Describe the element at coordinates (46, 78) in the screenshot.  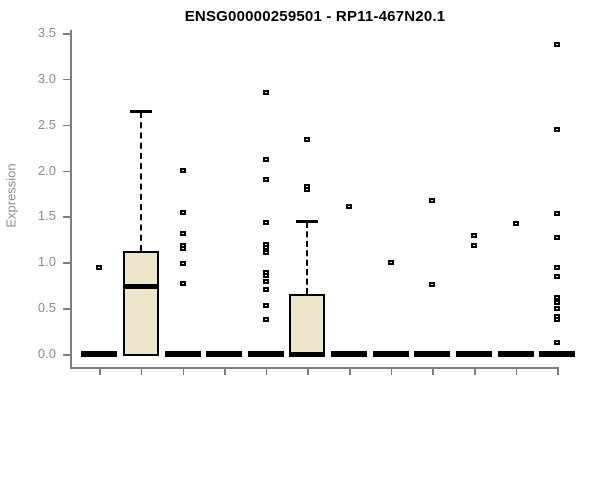
I see `y-tick-label: 3.0` at that location.